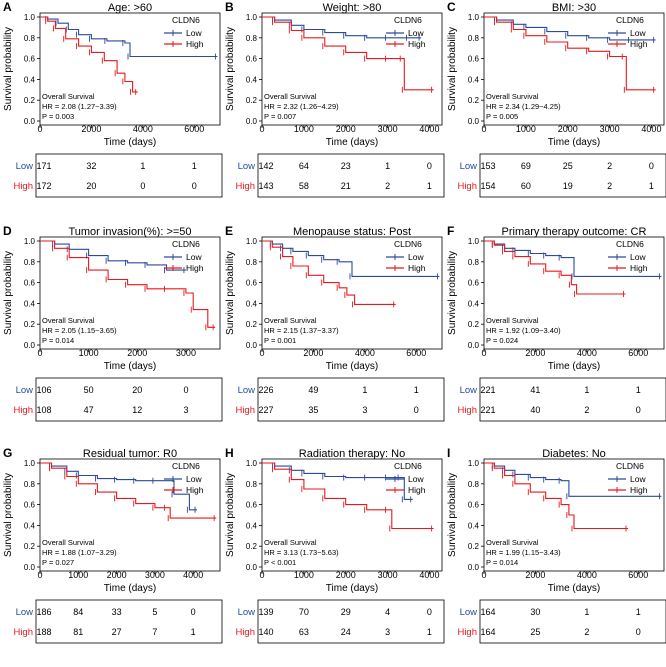 This screenshot has height=667, width=666. What do you see at coordinates (229, 7) in the screenshot?
I see `panel-letter: B` at bounding box center [229, 7].